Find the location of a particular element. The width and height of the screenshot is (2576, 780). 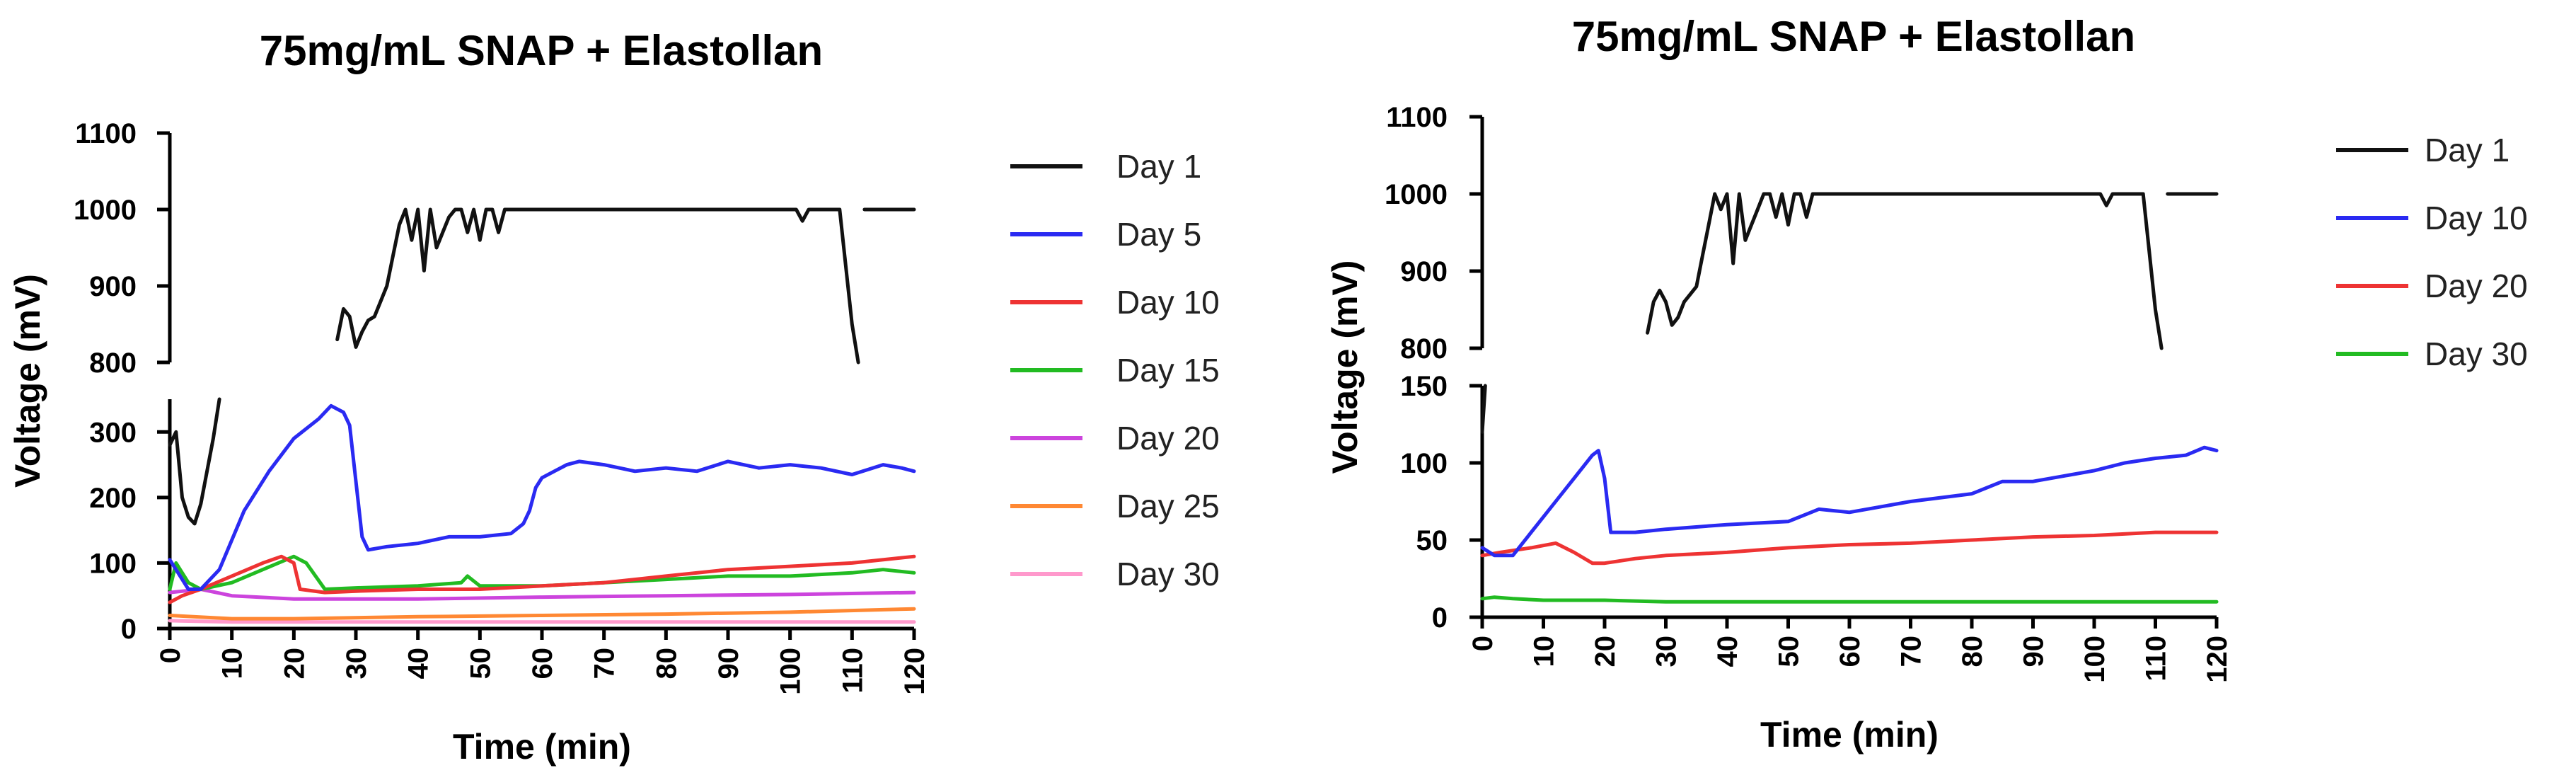

y-tick-label: 50 is located at coordinates (1432, 541).